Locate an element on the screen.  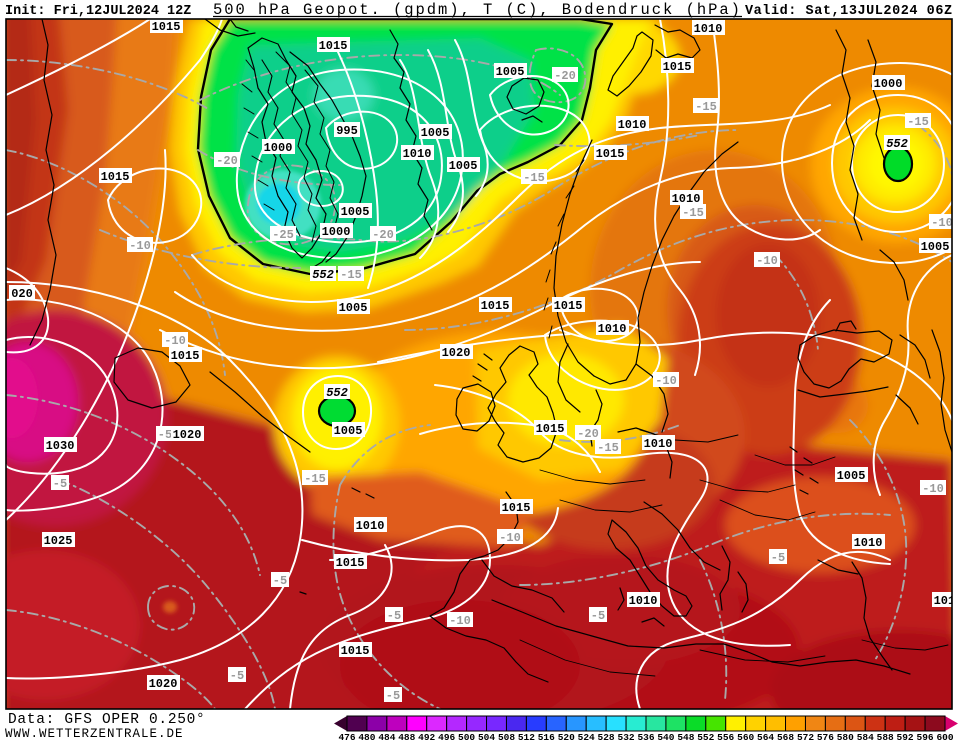
svg-text: 496 is located at coordinates (446, 736).